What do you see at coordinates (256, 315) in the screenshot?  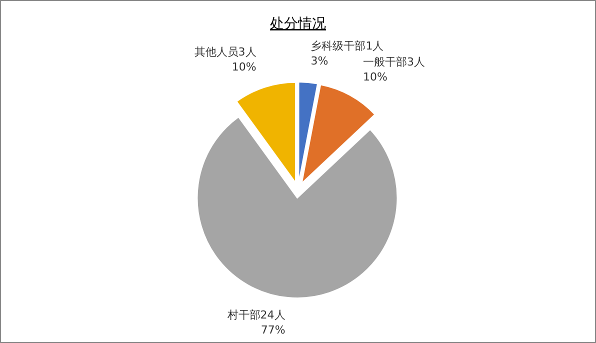 I see `slice-label: 村干部24人` at bounding box center [256, 315].